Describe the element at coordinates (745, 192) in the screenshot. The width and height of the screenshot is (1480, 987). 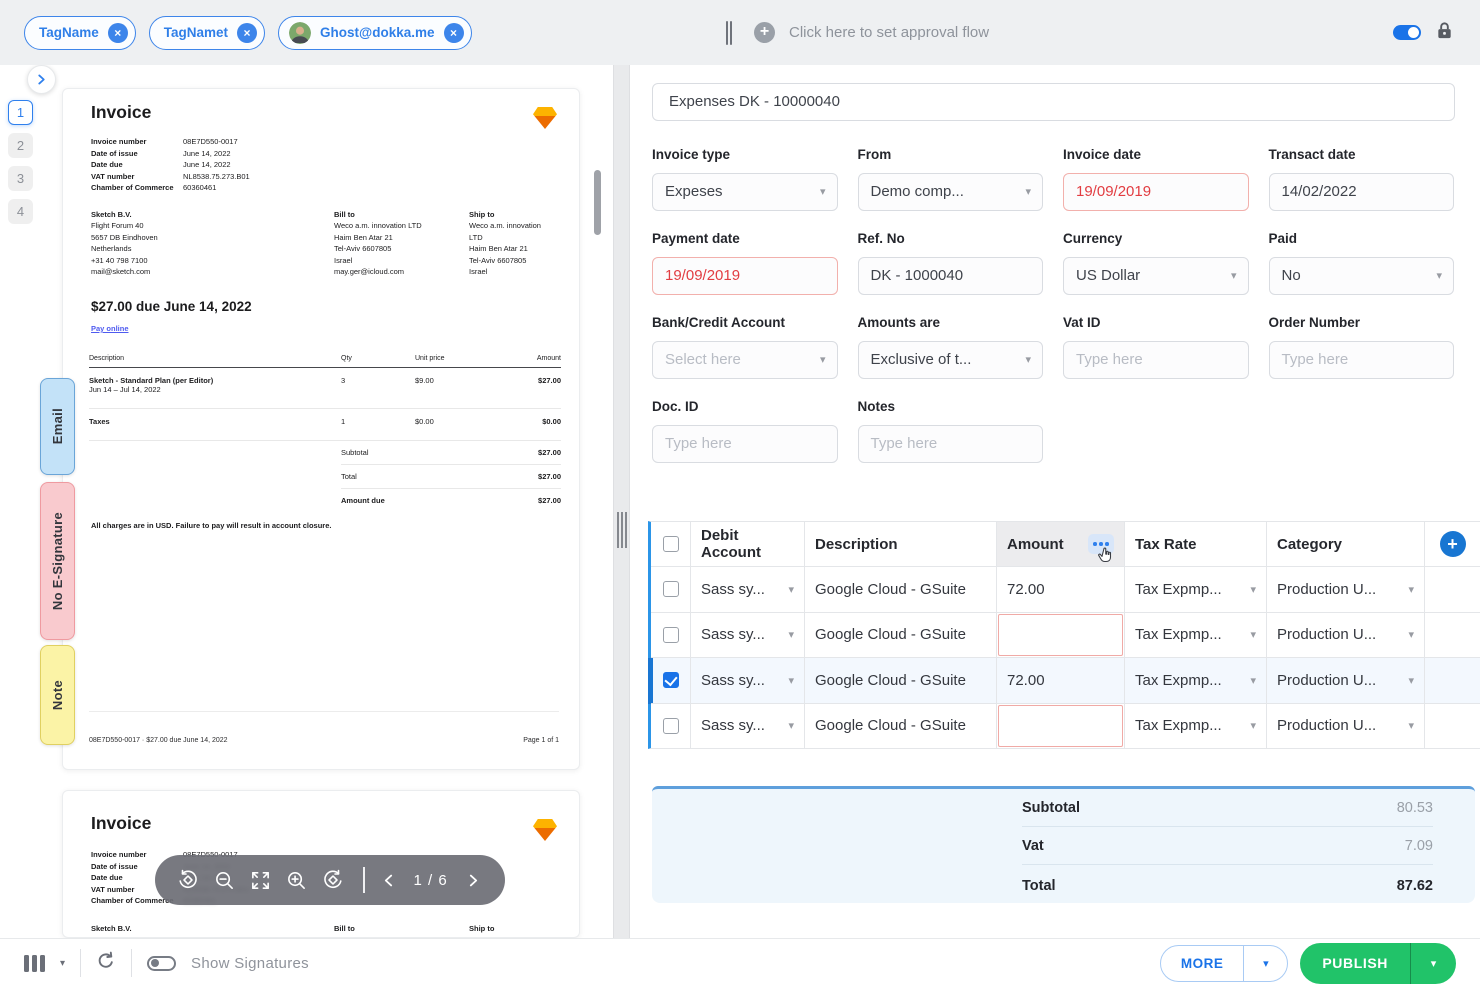
I see `invoice-type-select: Expeses ▾` at that location.